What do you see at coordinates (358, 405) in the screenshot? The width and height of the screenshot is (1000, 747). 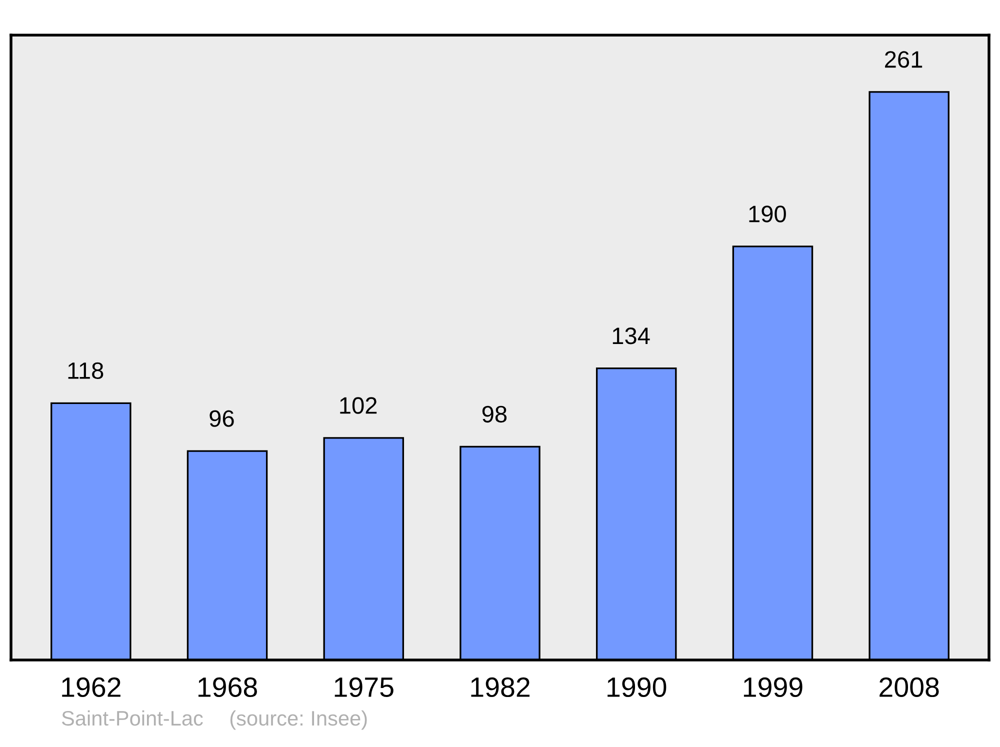 I see `data-label: 102` at bounding box center [358, 405].